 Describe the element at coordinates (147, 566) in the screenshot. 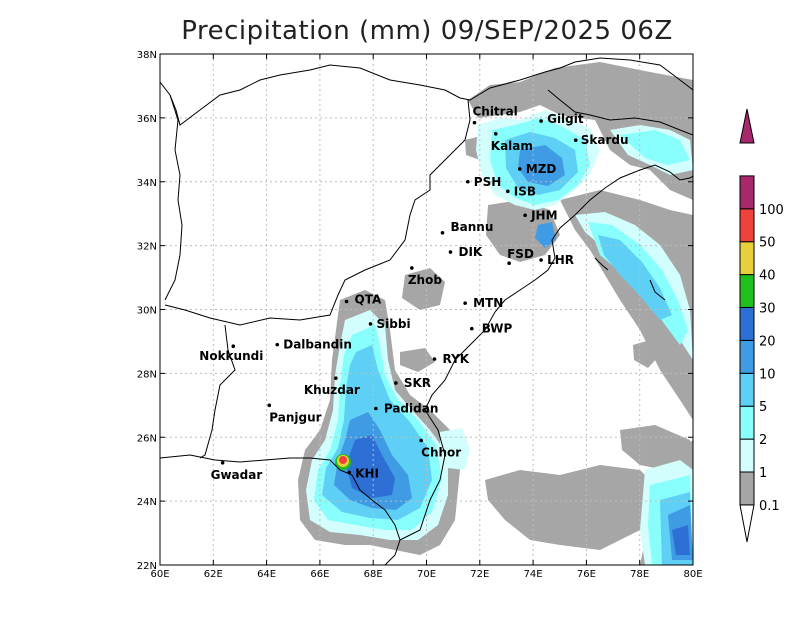

I see `lat-tick-label: 22N` at that location.